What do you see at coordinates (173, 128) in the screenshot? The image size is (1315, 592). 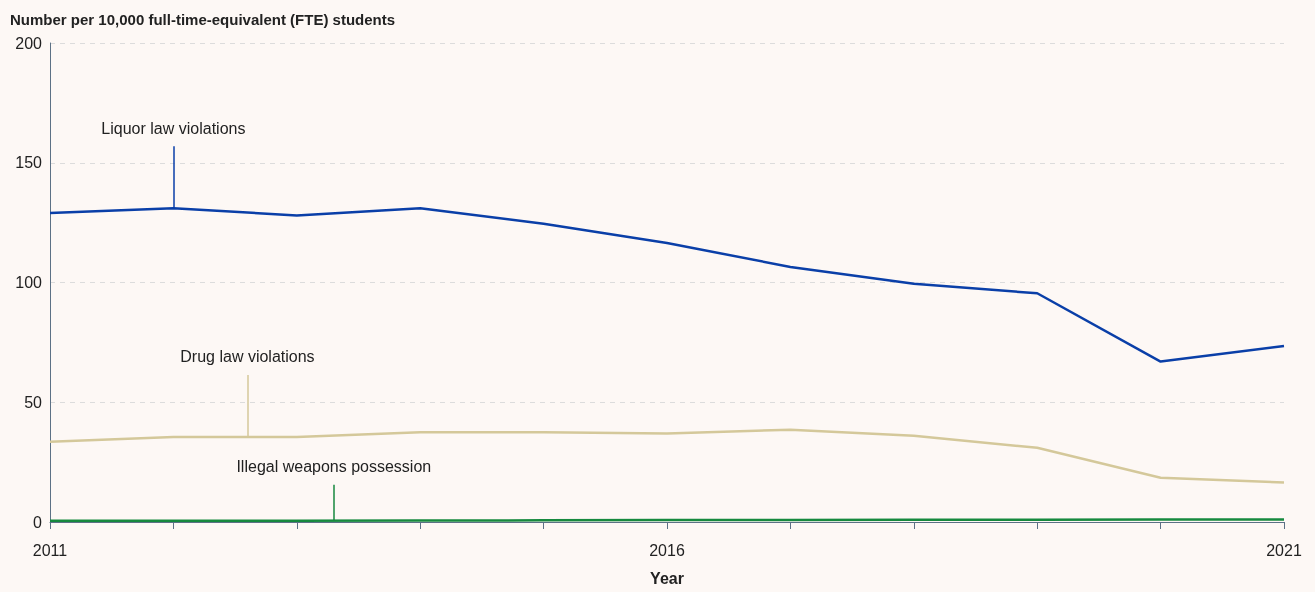 I see `text: Liquor law violations` at bounding box center [173, 128].